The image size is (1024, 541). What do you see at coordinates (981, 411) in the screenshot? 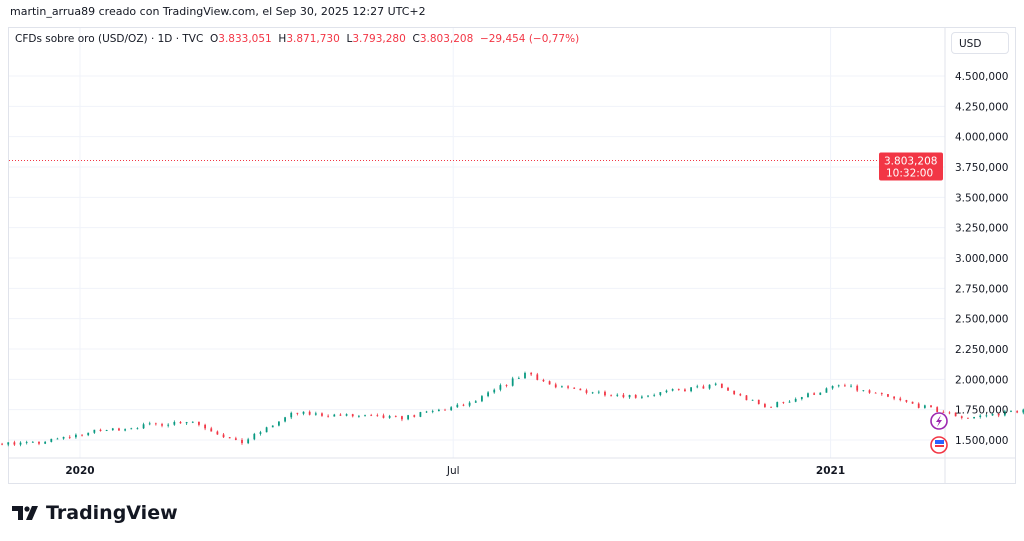
I see `y-tick-label: 1.750,000` at bounding box center [981, 411].